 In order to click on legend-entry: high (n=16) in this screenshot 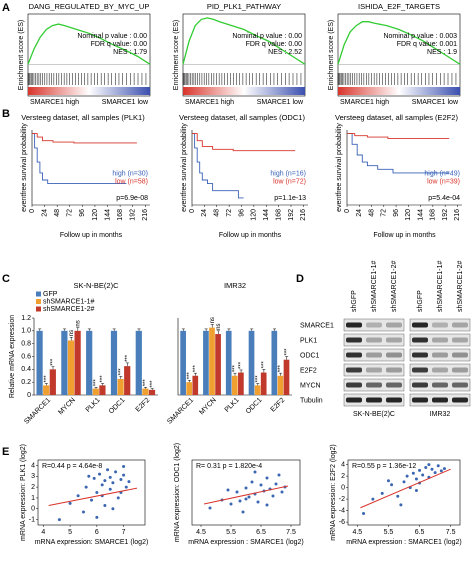, I will do `click(288, 173)`.